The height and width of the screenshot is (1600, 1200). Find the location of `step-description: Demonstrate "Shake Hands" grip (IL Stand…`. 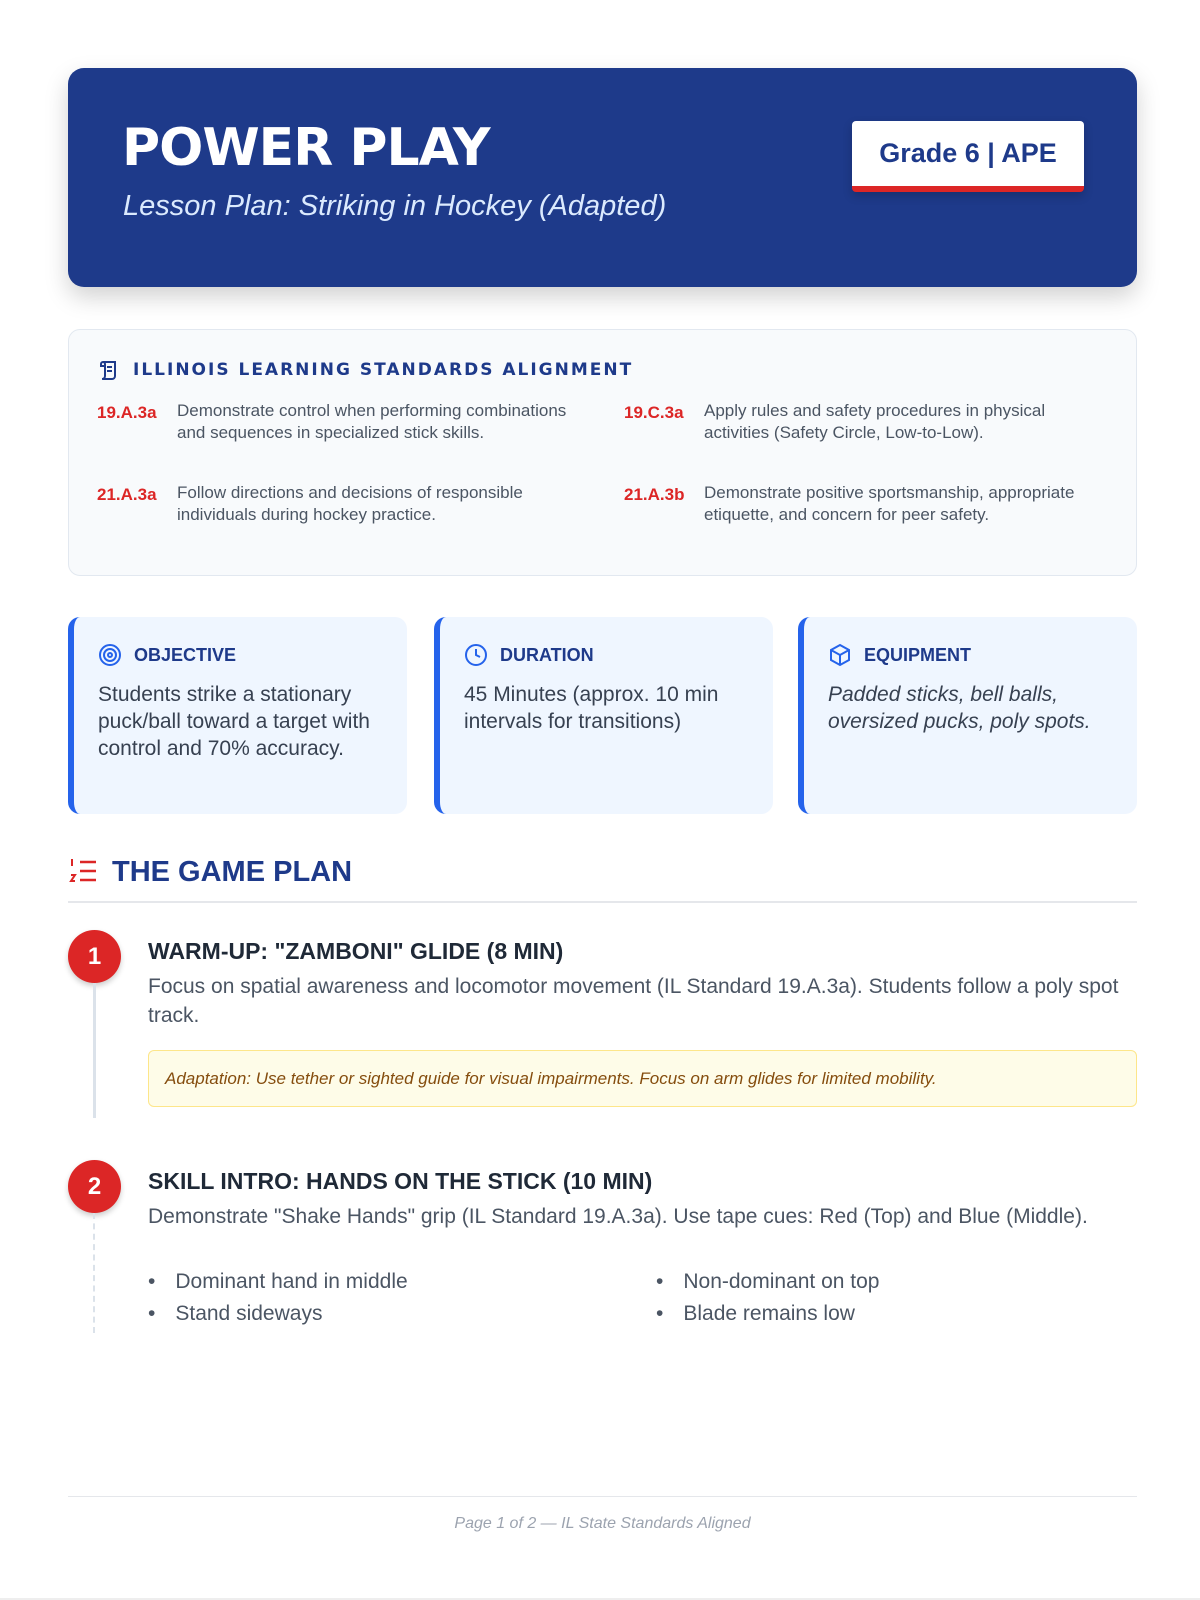

step-description: Demonstrate "Shake Hands" grip (IL Stand… is located at coordinates (618, 1216).